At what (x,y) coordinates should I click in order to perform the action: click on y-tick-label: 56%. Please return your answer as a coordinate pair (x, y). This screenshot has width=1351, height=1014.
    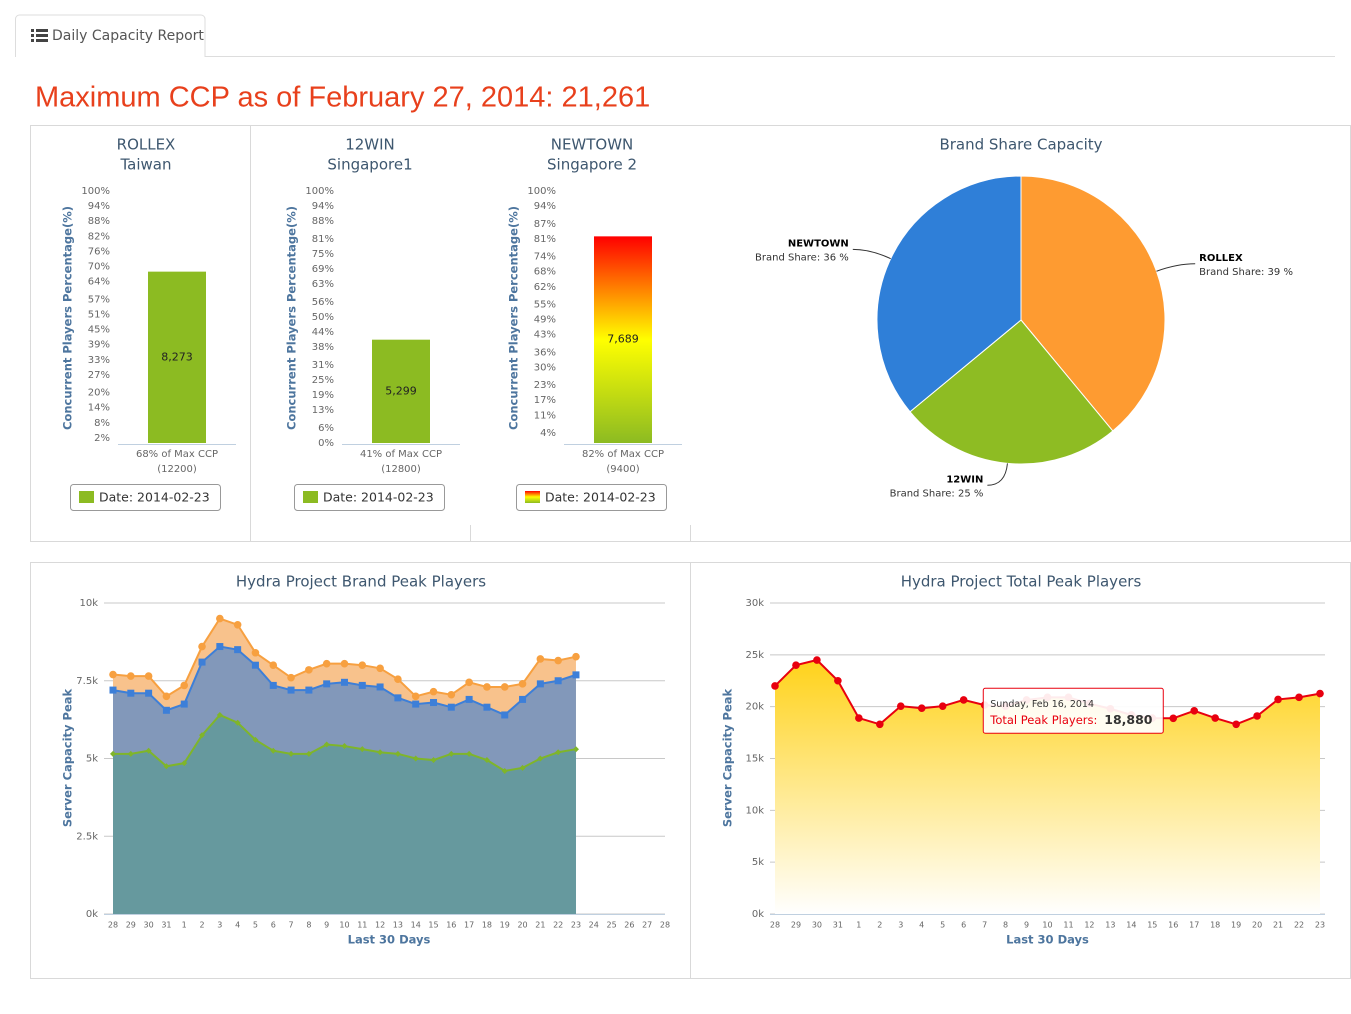
    Looking at the image, I should click on (323, 302).